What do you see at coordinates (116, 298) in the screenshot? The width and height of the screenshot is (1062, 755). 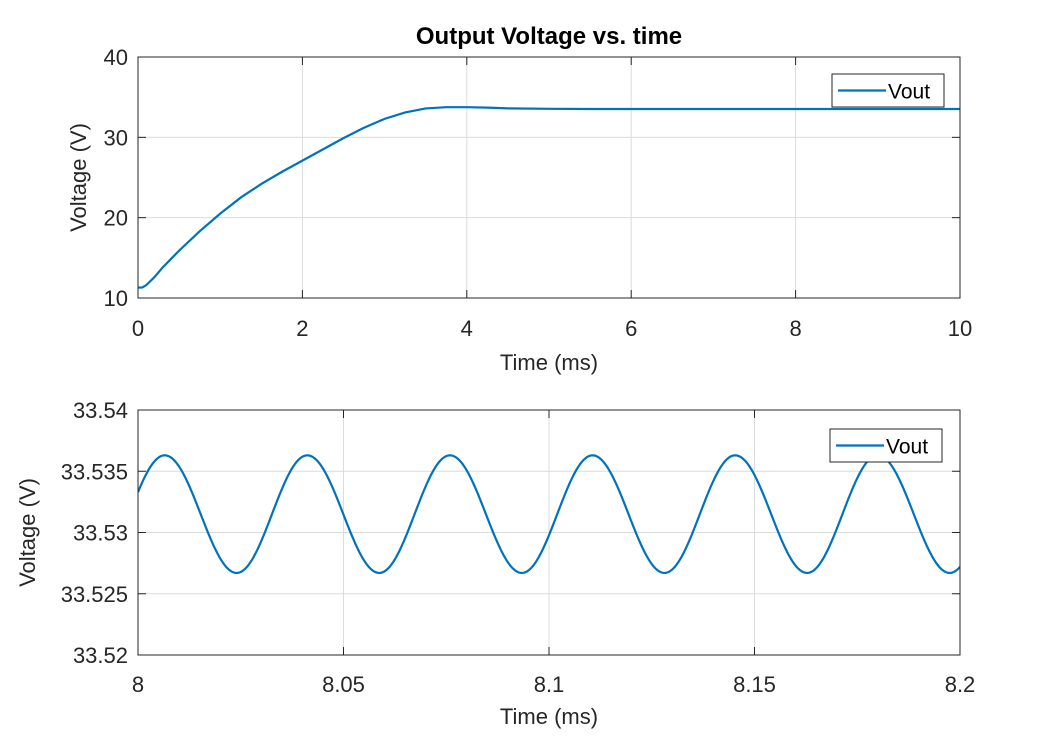 I see `y-tick-label: 10` at bounding box center [116, 298].